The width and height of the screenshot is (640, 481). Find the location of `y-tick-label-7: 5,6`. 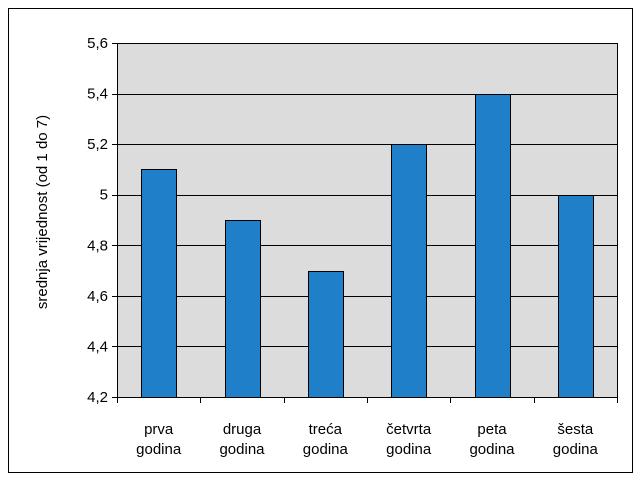

y-tick-label-7: 5,6 is located at coordinates (97, 43).